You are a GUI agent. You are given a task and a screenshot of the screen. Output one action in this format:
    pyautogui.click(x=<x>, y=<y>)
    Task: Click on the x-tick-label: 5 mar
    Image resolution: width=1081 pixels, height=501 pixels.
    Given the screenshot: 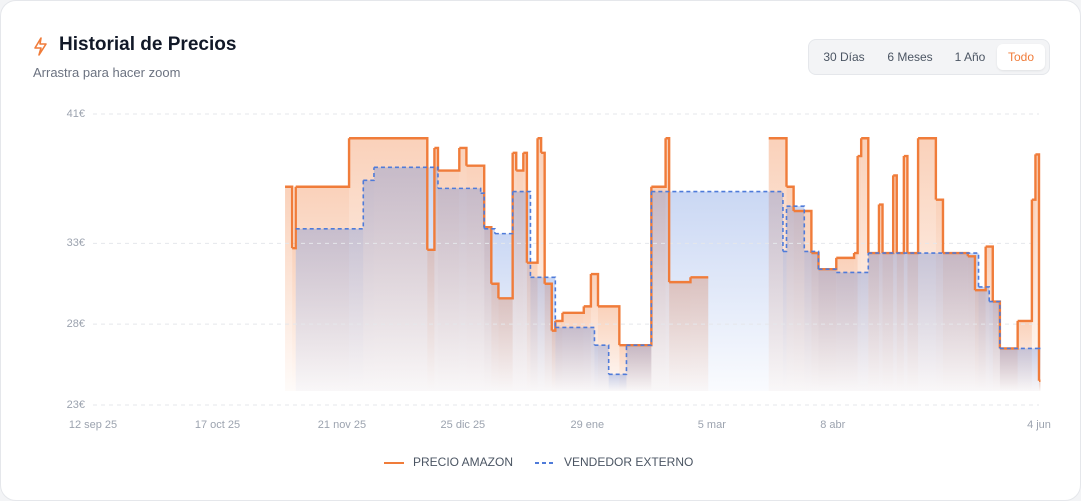 What is the action you would take?
    pyautogui.click(x=712, y=425)
    